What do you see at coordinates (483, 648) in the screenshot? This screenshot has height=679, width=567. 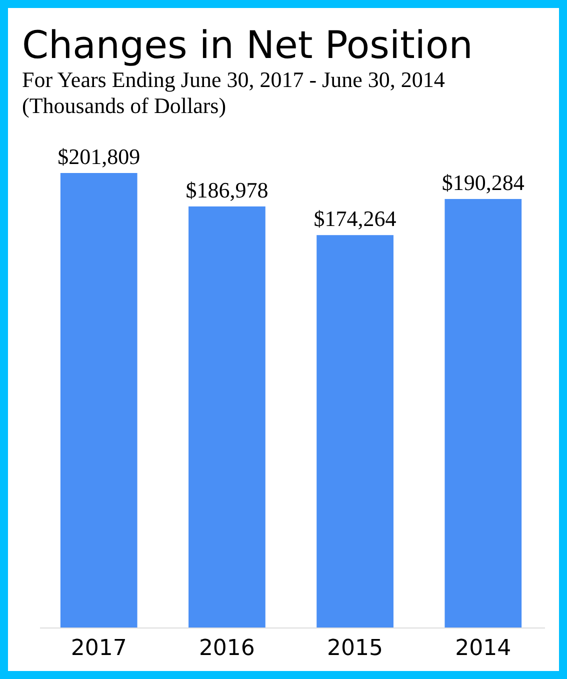 I see `x-tick-label: 2014` at bounding box center [483, 648].